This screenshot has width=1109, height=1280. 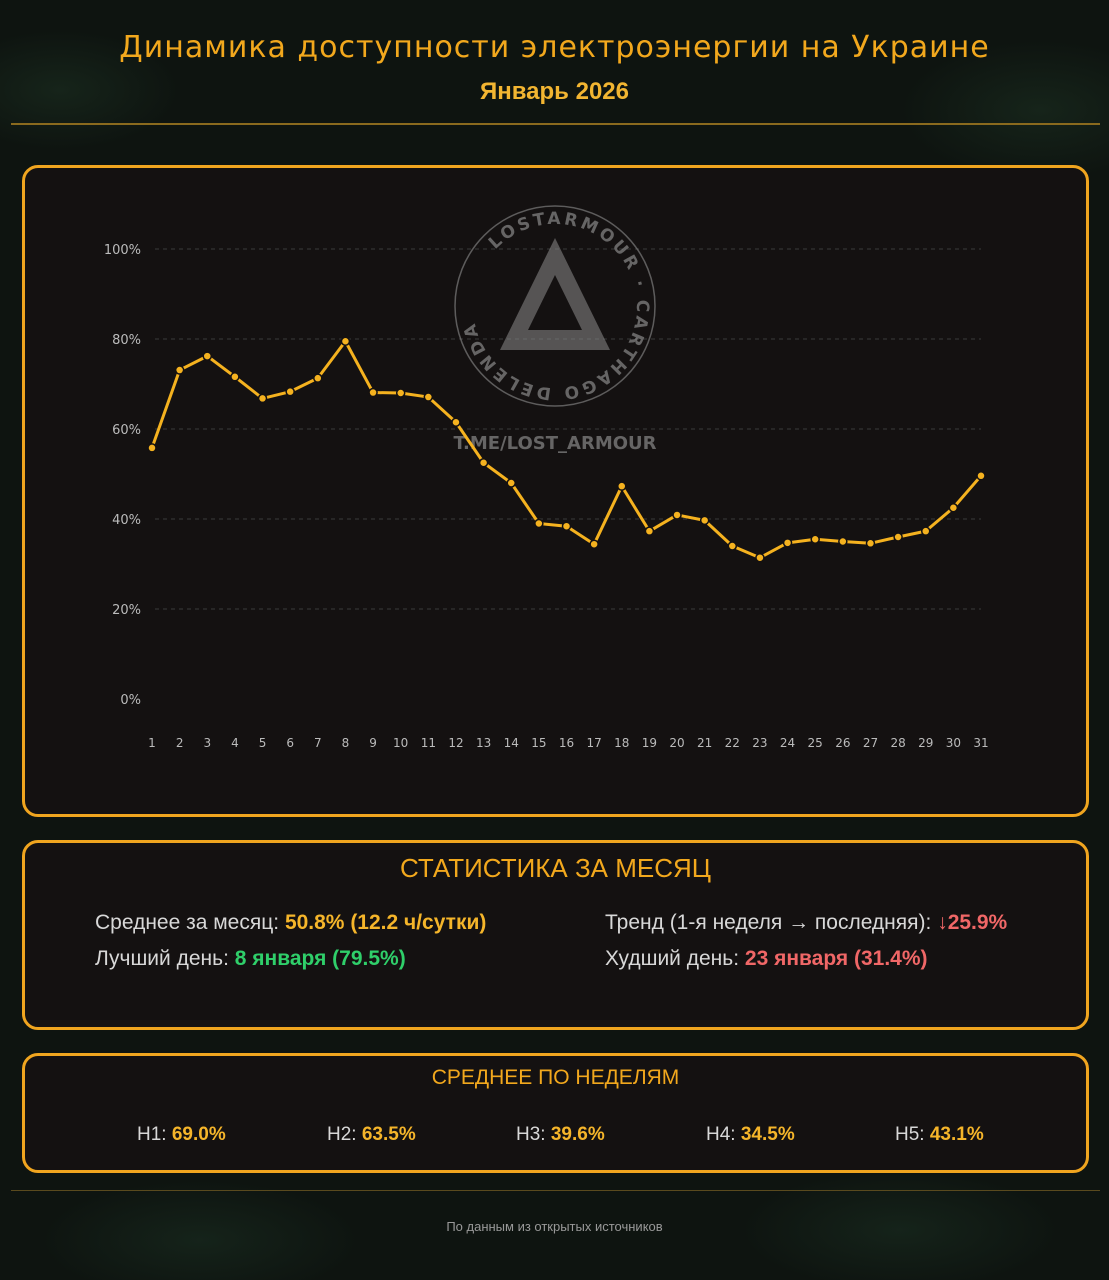 I want to click on week-label: Н3:, so click(x=533, y=1134).